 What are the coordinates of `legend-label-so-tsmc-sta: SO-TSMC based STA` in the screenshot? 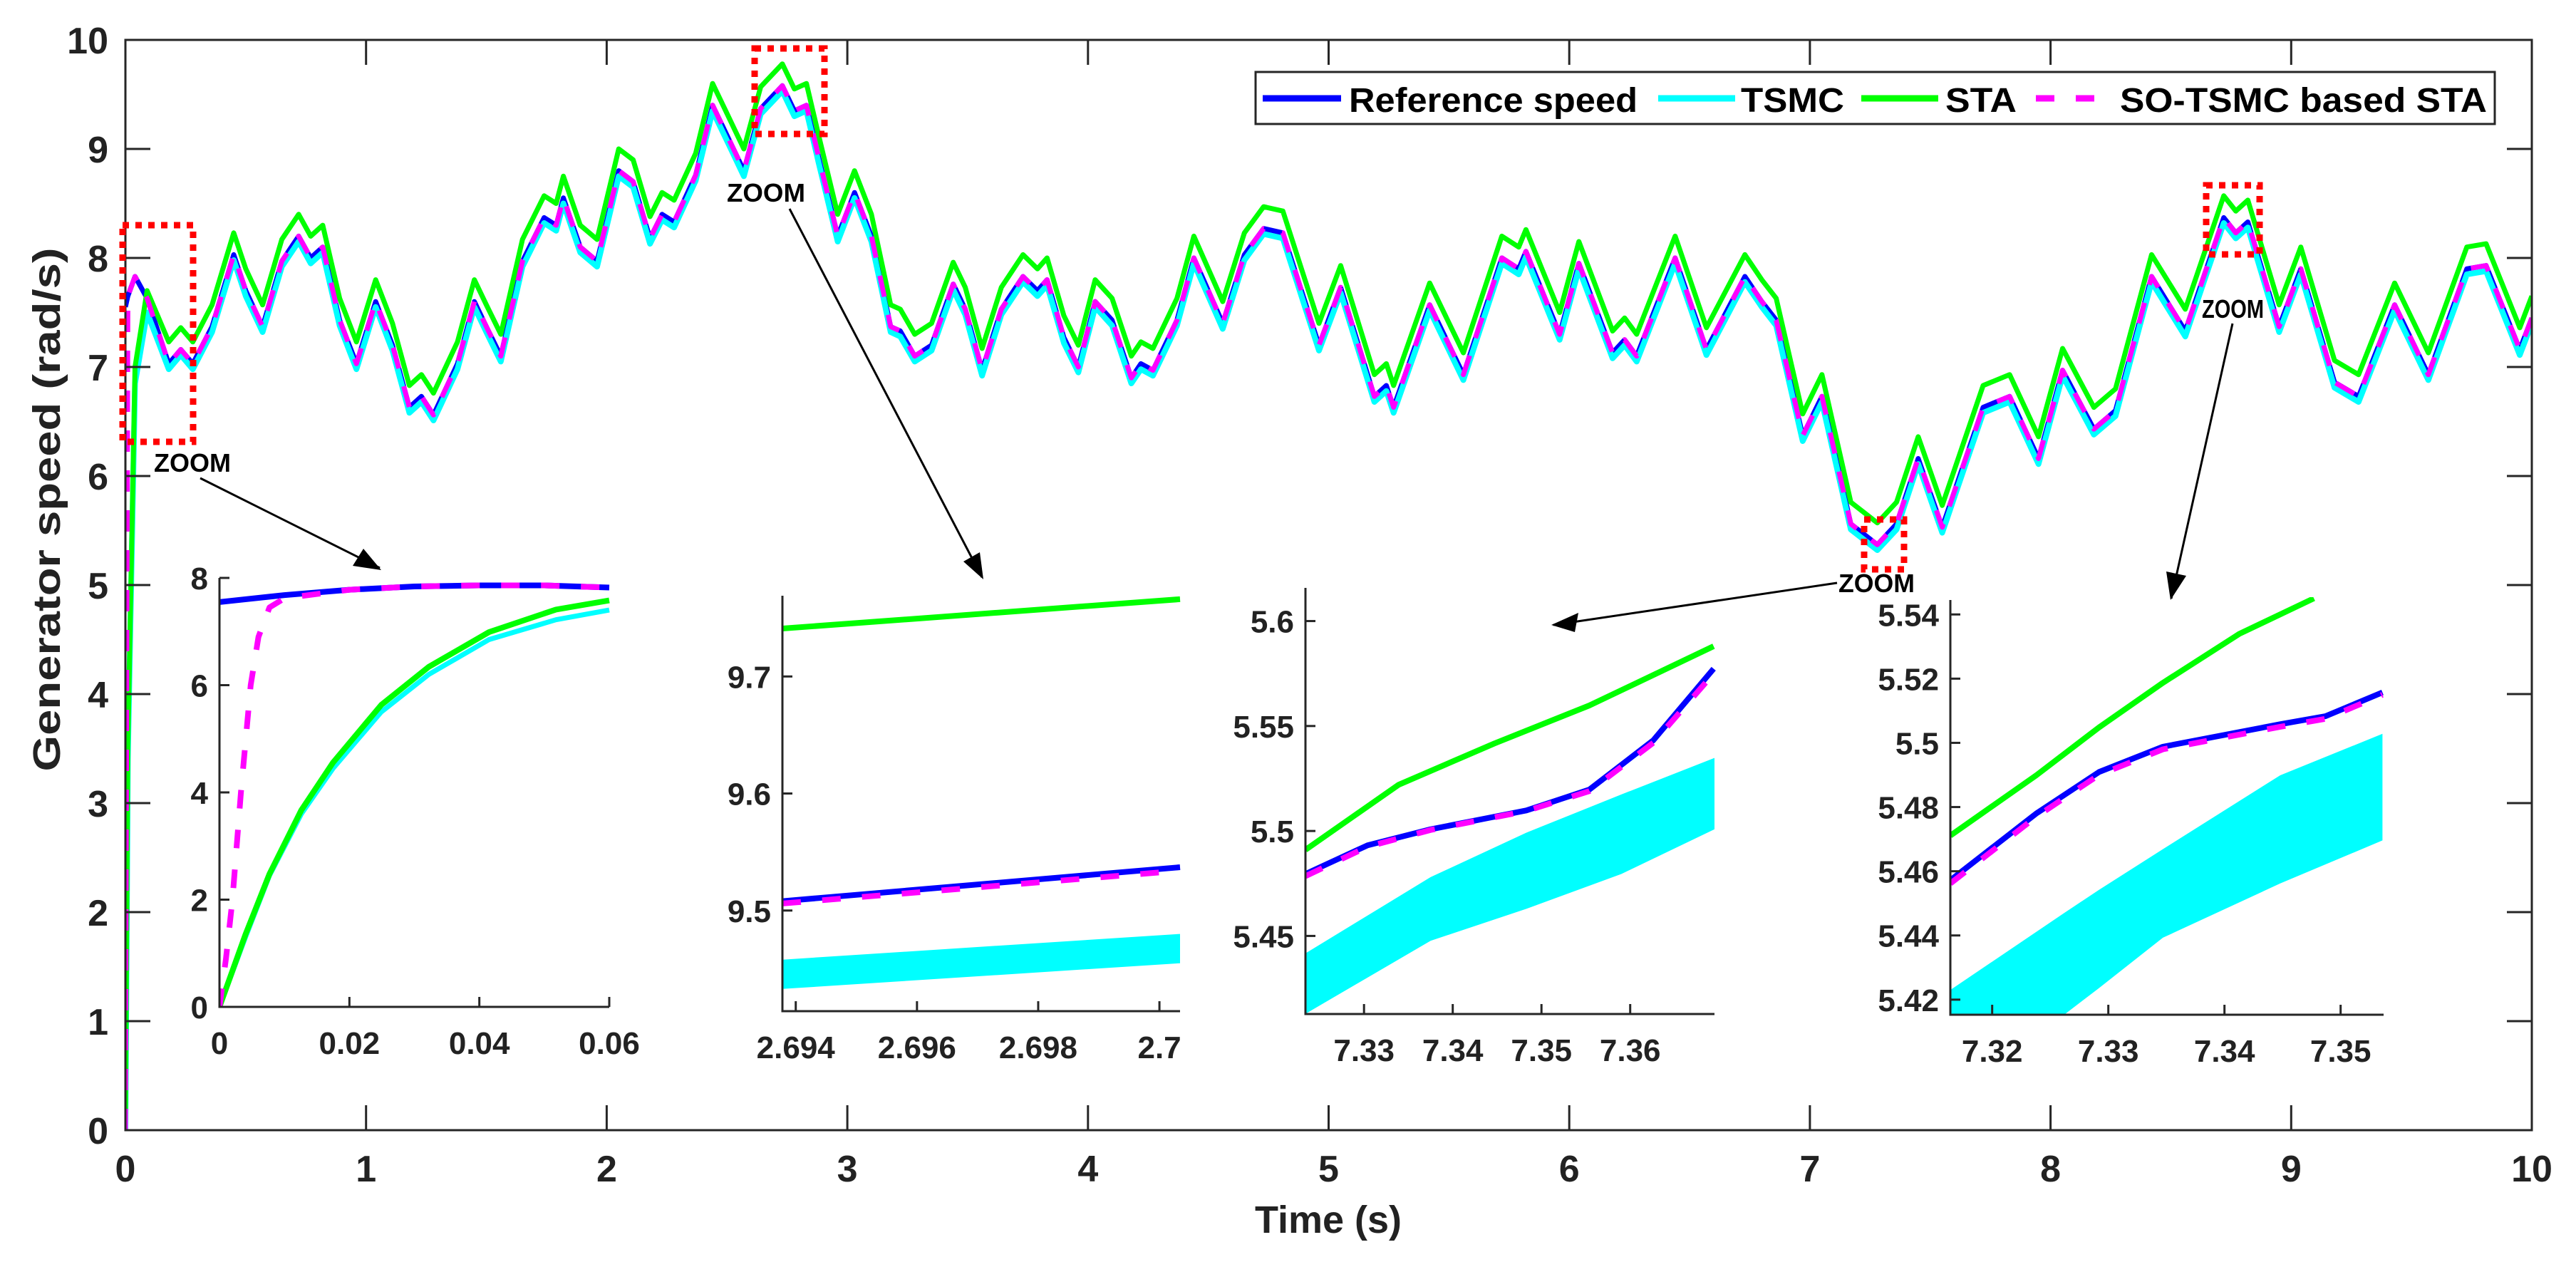 It's located at (2304, 101).